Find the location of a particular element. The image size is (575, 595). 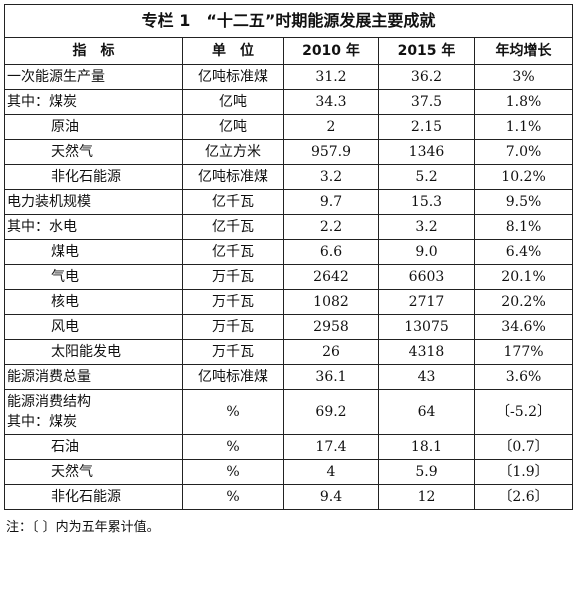

row-growth: 6.4% is located at coordinates (523, 252).